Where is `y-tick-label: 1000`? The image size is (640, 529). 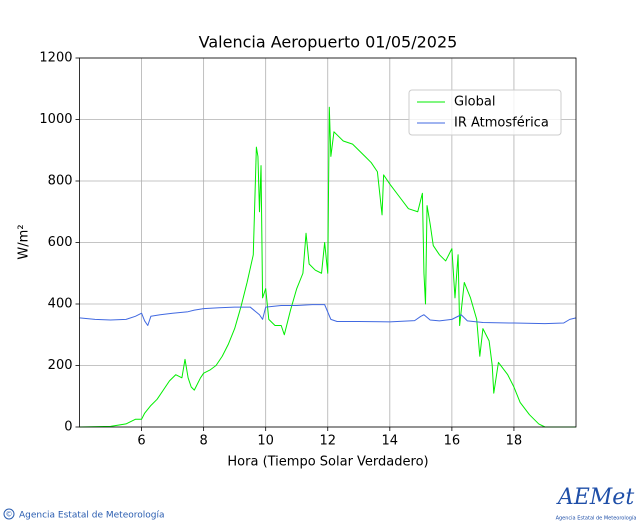
y-tick-label: 1000 is located at coordinates (55, 119).